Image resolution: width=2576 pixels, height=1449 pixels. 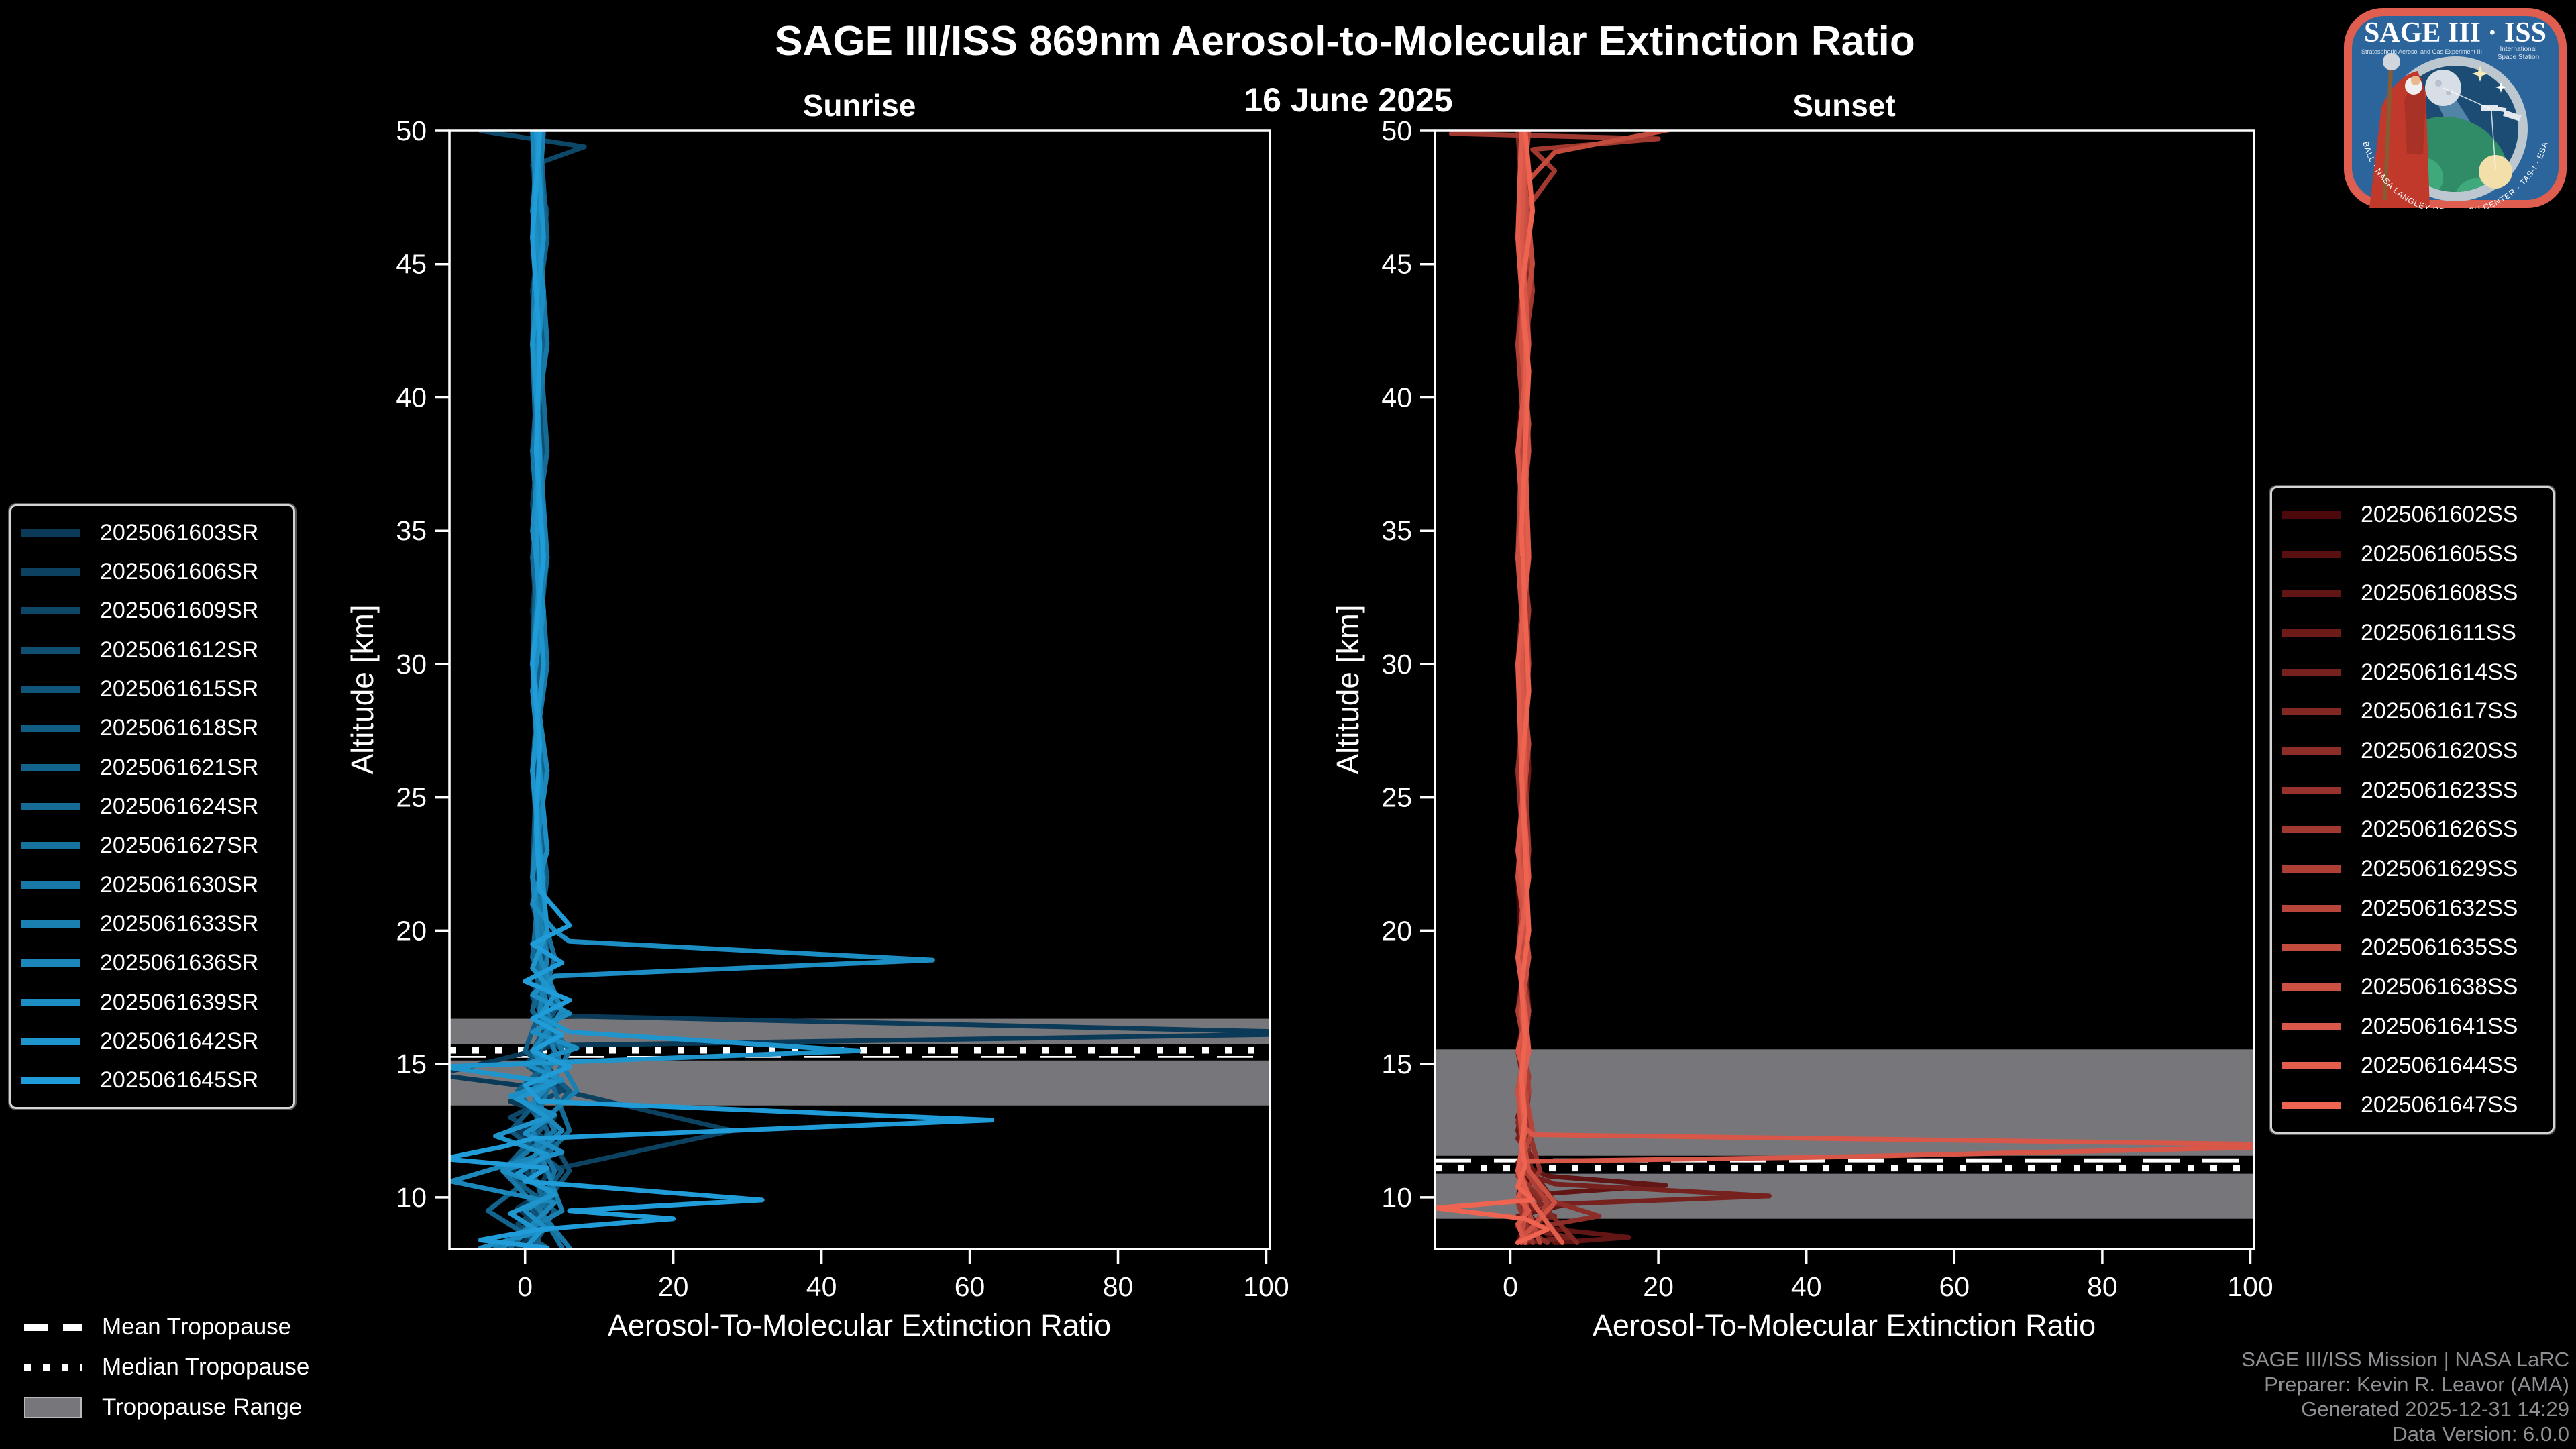 I want to click on x-axis-label-sunrise: Aerosol-To-Molecular Extinction Ratio, so click(x=859, y=1325).